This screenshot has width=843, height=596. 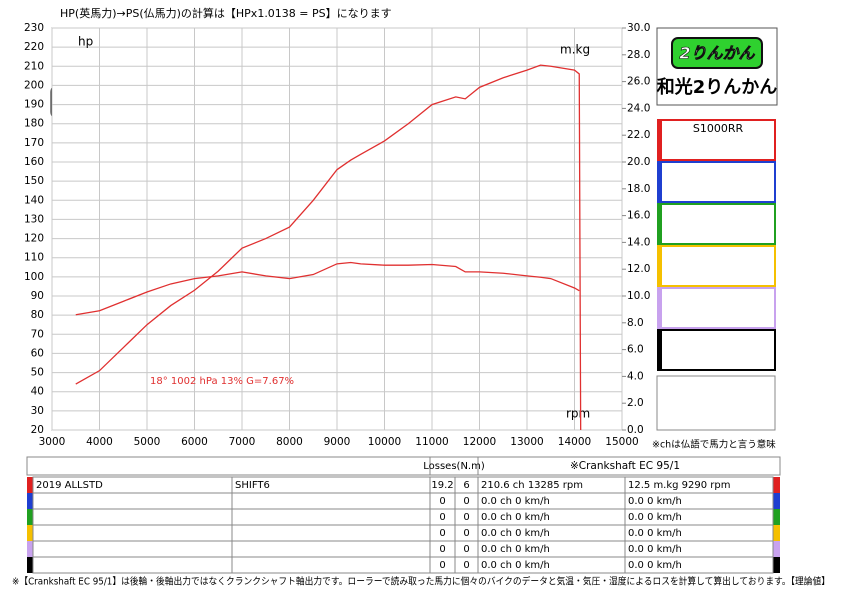 I want to click on x-tick-label: 3000, so click(x=52, y=442).